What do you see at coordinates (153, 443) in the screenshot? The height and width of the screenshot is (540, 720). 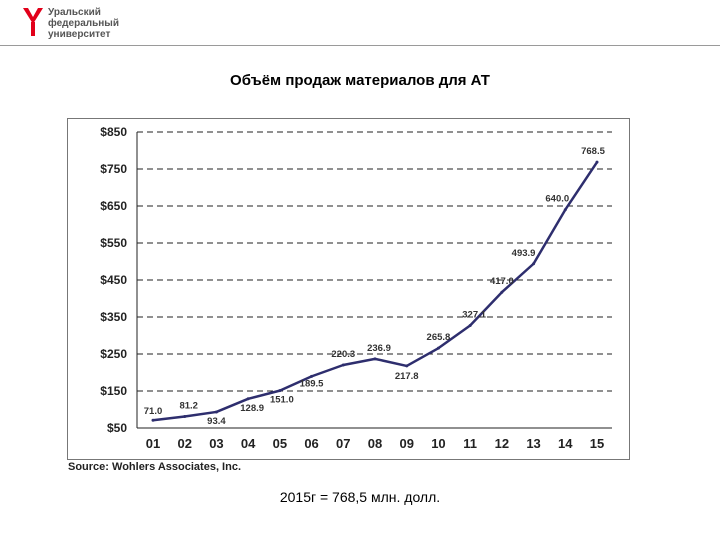 I see `x-tick-label: 01` at bounding box center [153, 443].